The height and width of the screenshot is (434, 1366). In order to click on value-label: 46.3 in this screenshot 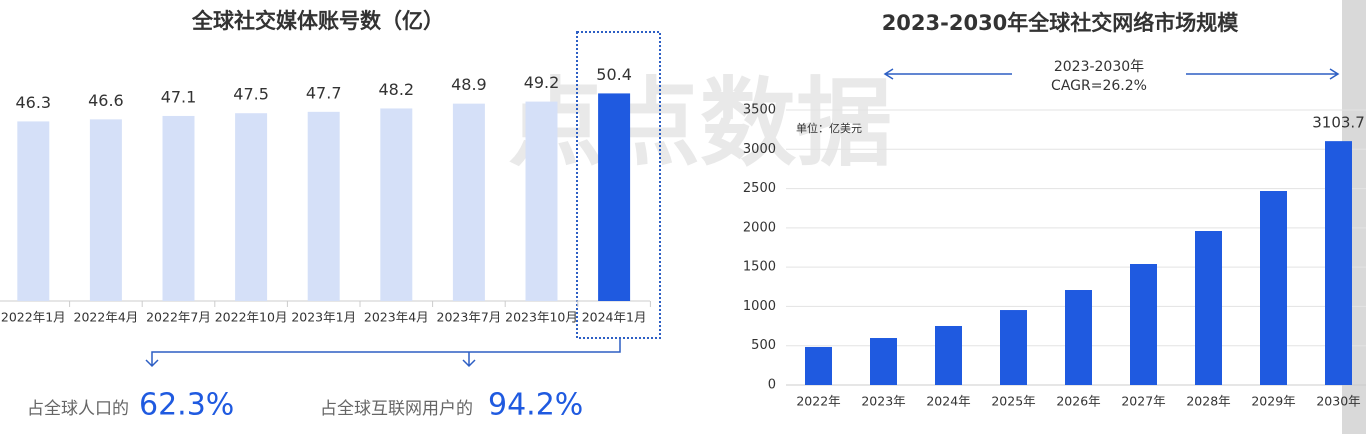, I will do `click(33, 102)`.